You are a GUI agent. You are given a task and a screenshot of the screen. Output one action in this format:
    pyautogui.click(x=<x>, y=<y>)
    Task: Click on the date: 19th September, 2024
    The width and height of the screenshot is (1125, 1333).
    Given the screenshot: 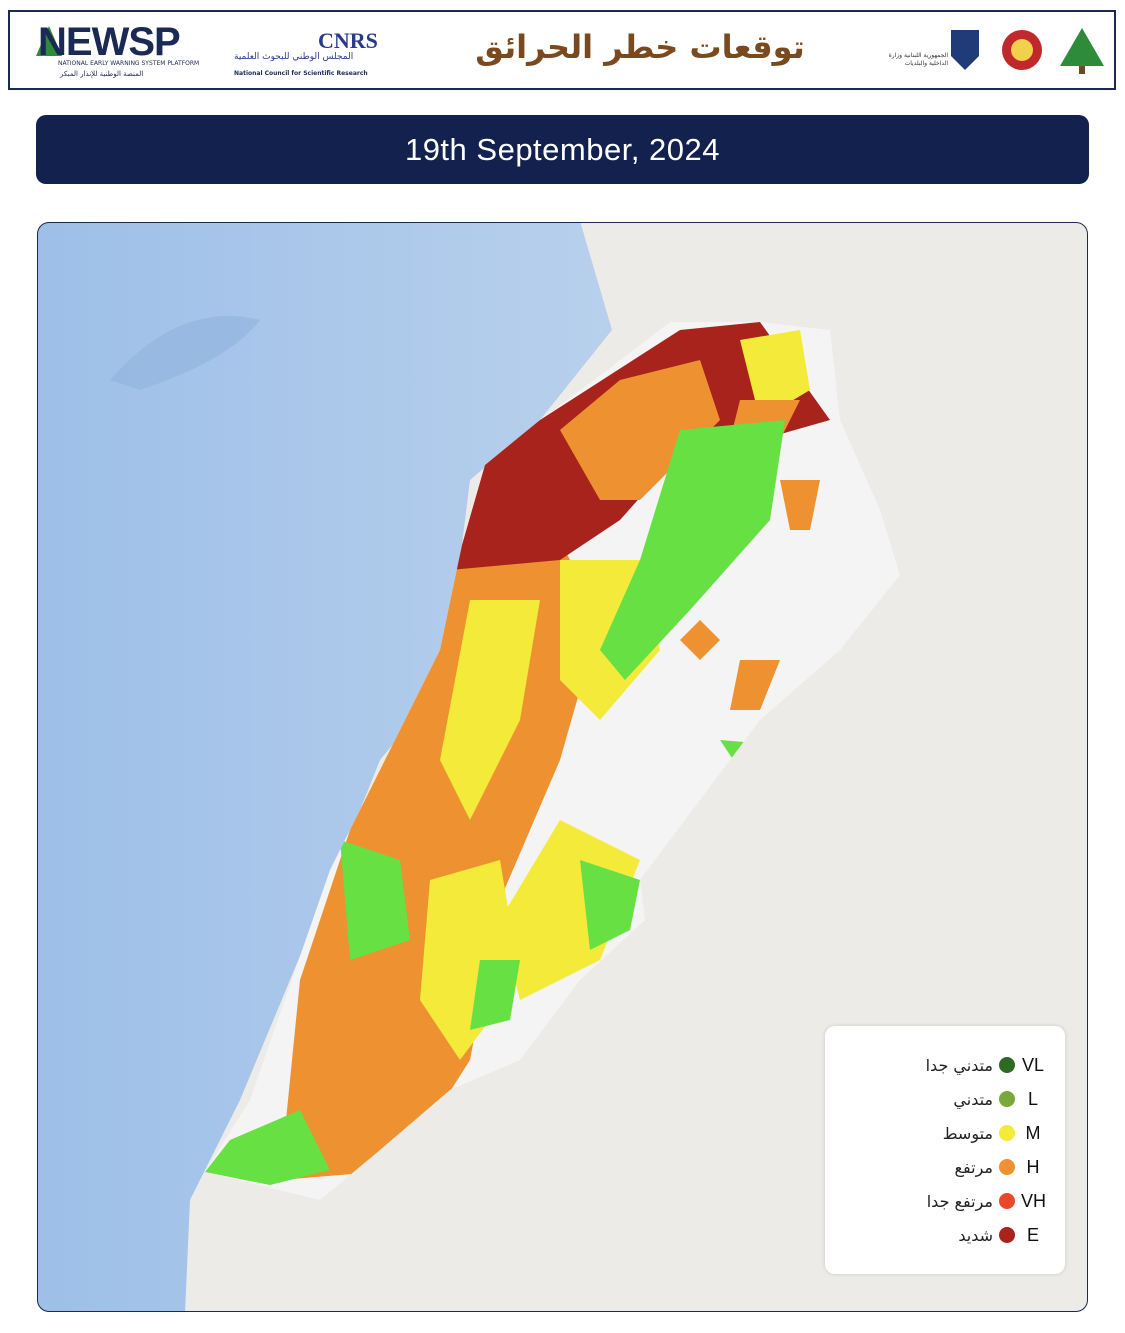 What is the action you would take?
    pyautogui.click(x=562, y=149)
    